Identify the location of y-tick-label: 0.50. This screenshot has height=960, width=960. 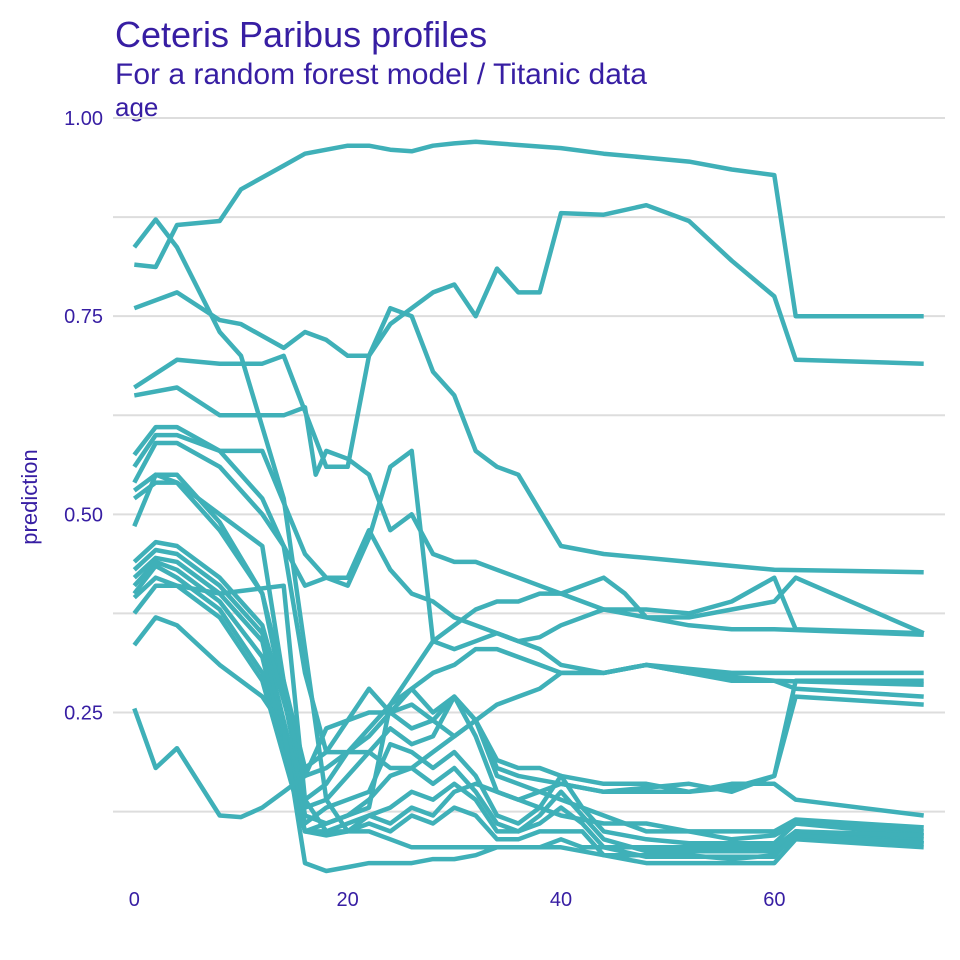
(83, 515).